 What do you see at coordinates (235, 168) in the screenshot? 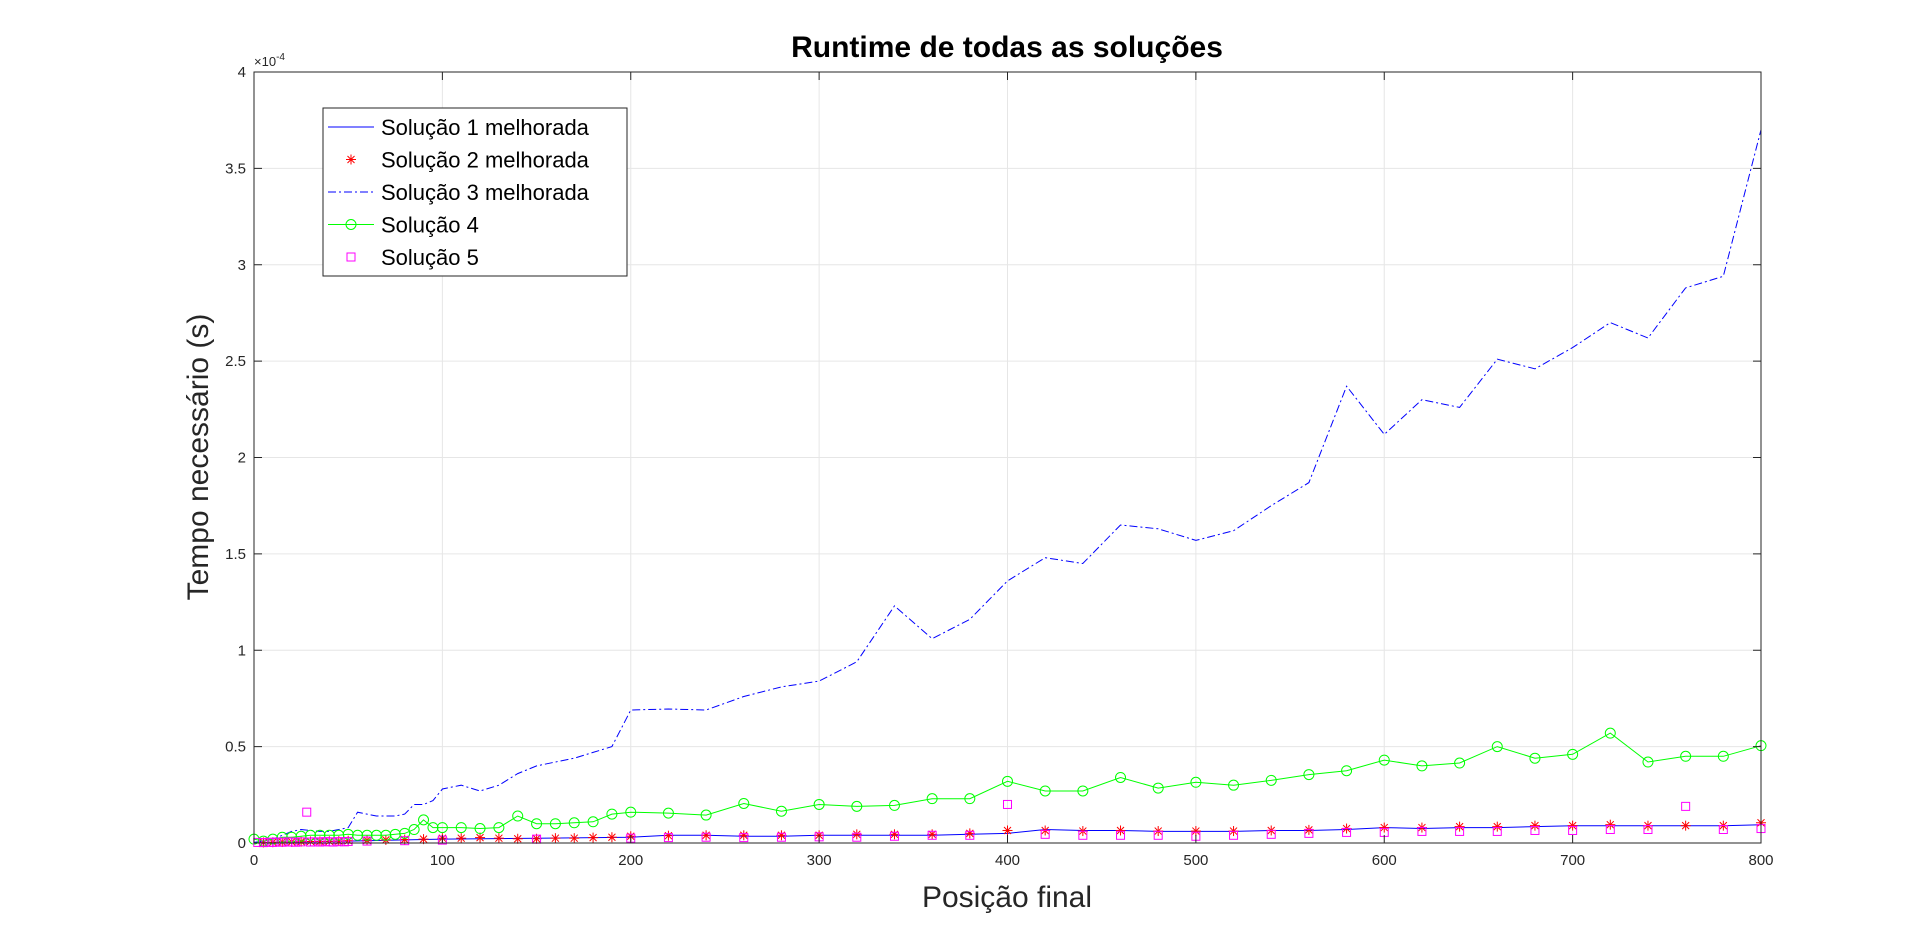
I see `y-tick-label: 3.5` at bounding box center [235, 168].